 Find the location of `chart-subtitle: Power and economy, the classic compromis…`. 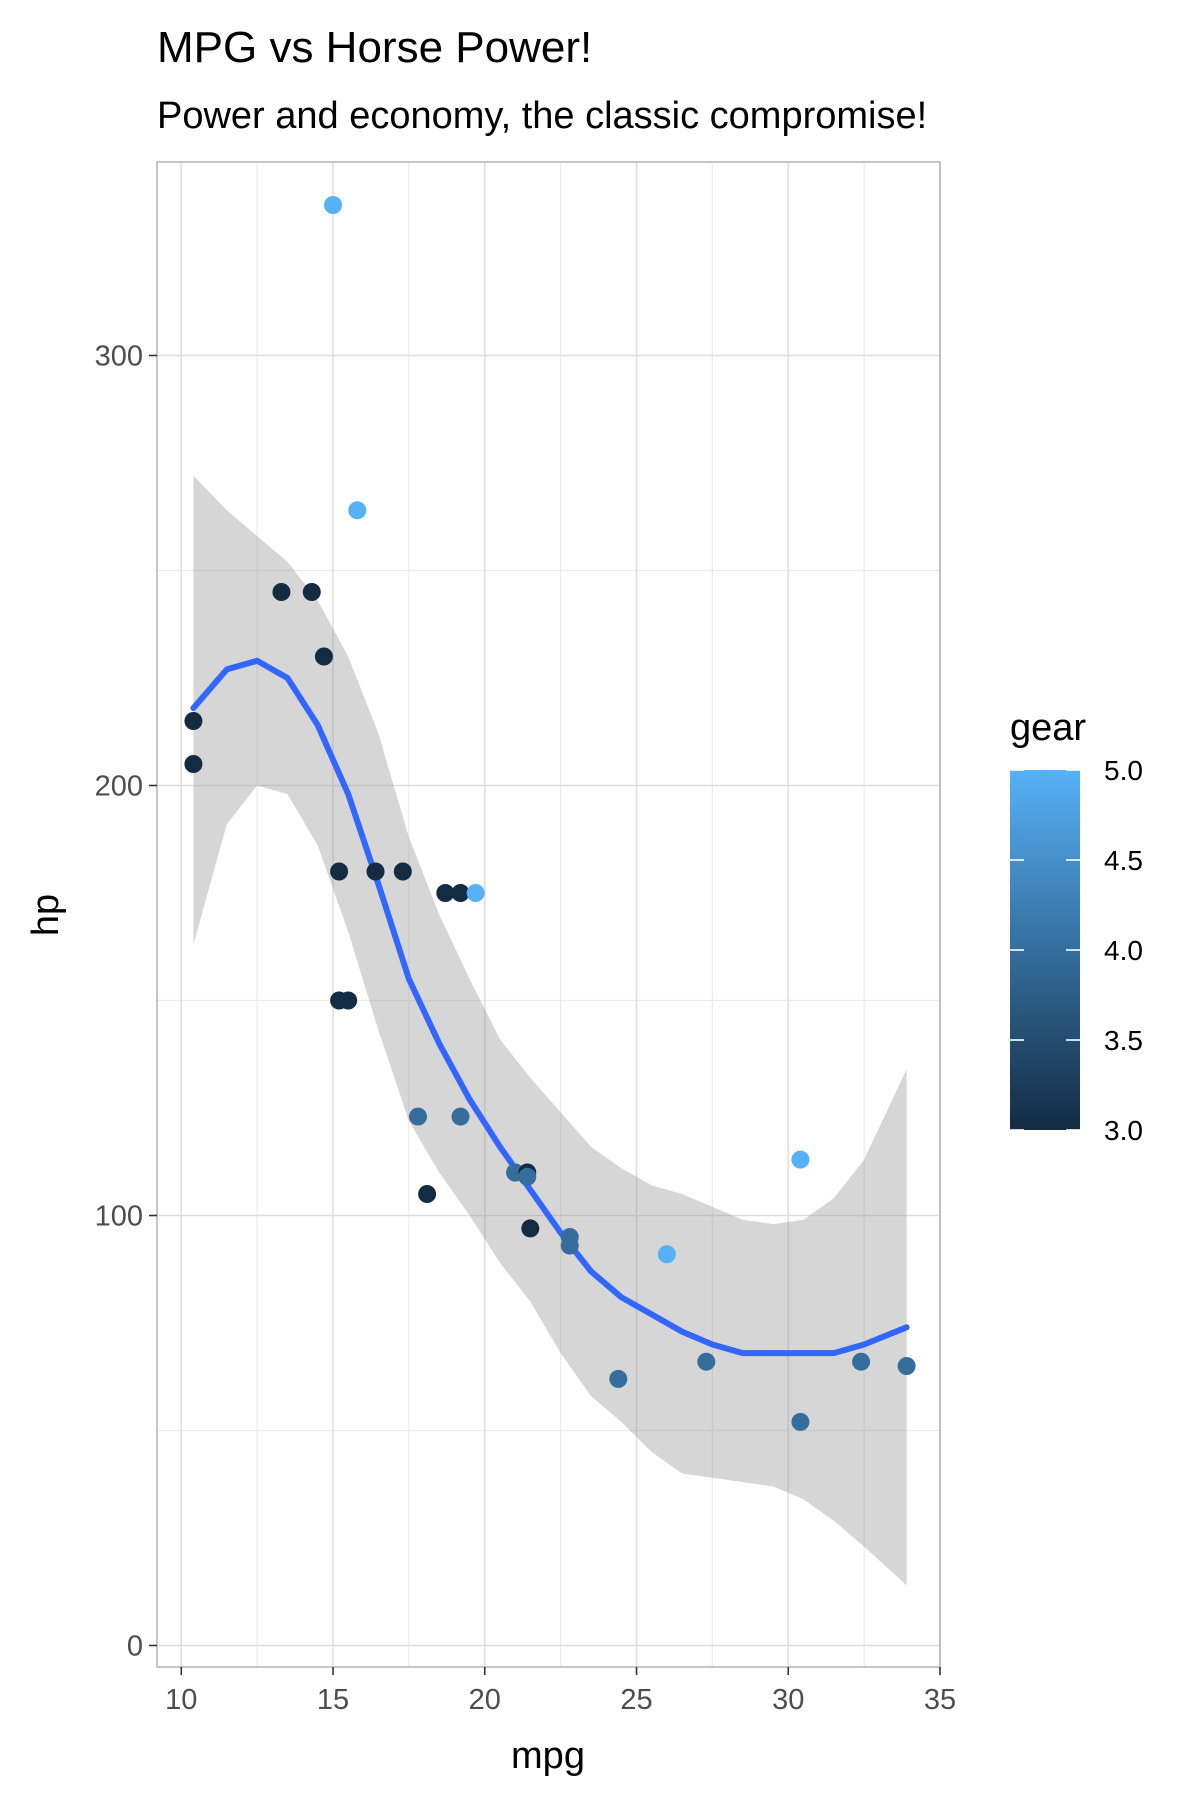

chart-subtitle: Power and economy, the classic compromis… is located at coordinates (542, 116).